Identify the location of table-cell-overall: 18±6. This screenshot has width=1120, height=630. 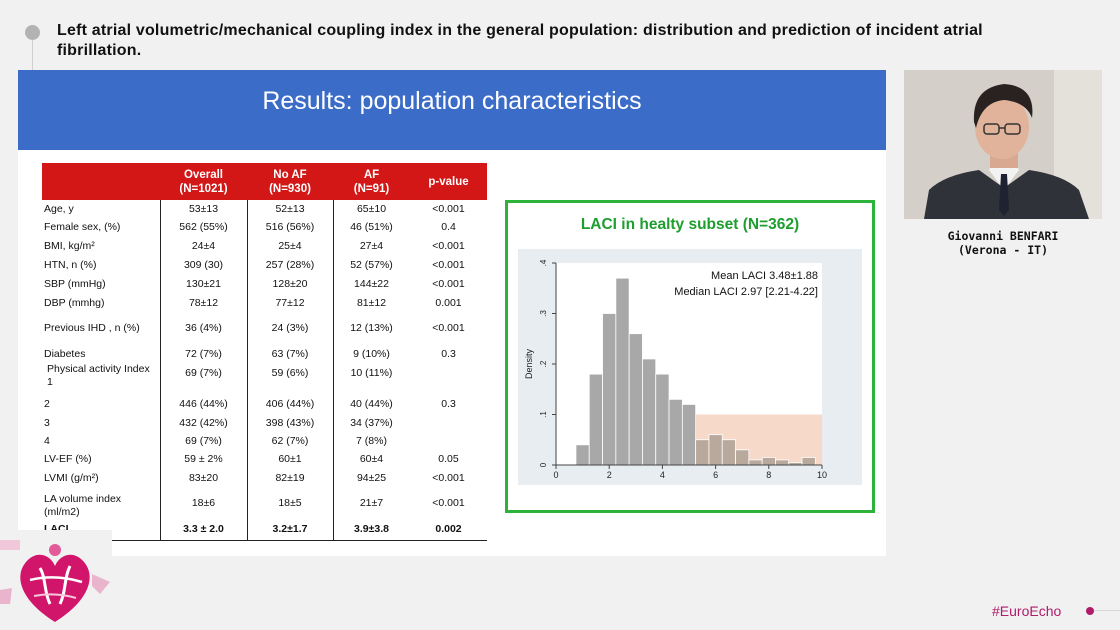
(203, 503).